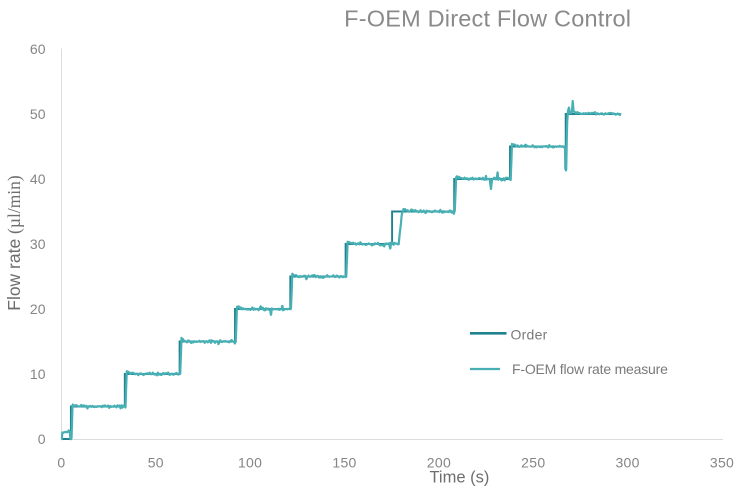 The height and width of the screenshot is (502, 748). Describe the element at coordinates (529, 334) in the screenshot. I see `svg-text: Order` at that location.